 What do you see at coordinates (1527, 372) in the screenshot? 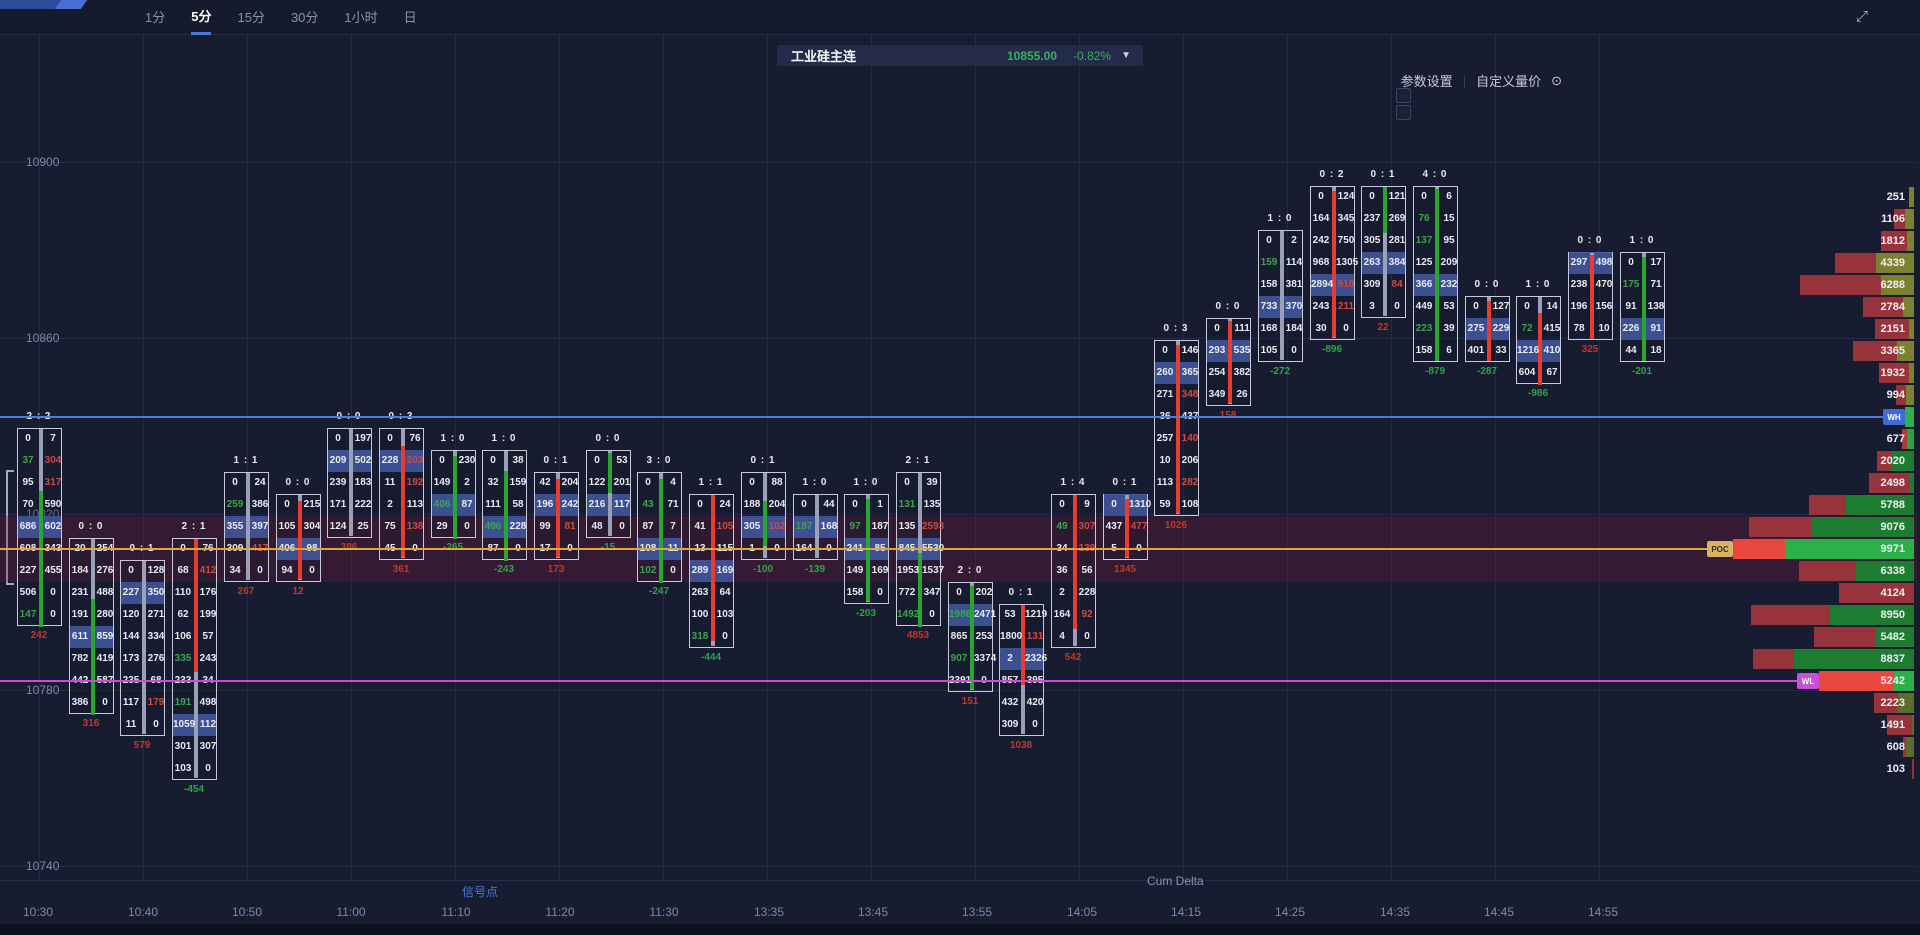
I see `bid-volume: 604` at bounding box center [1527, 372].